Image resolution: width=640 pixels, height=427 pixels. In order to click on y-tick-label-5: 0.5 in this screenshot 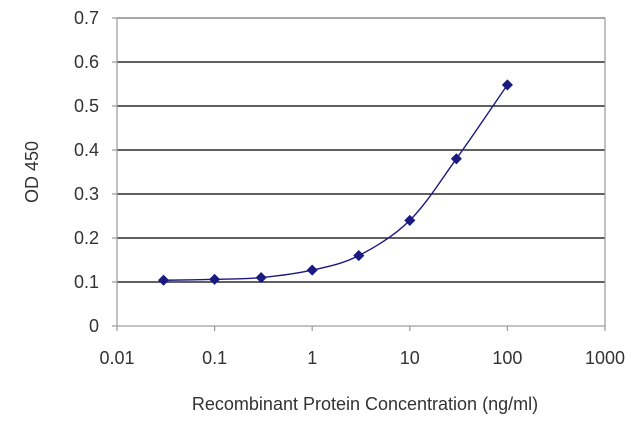, I will do `click(86, 106)`.